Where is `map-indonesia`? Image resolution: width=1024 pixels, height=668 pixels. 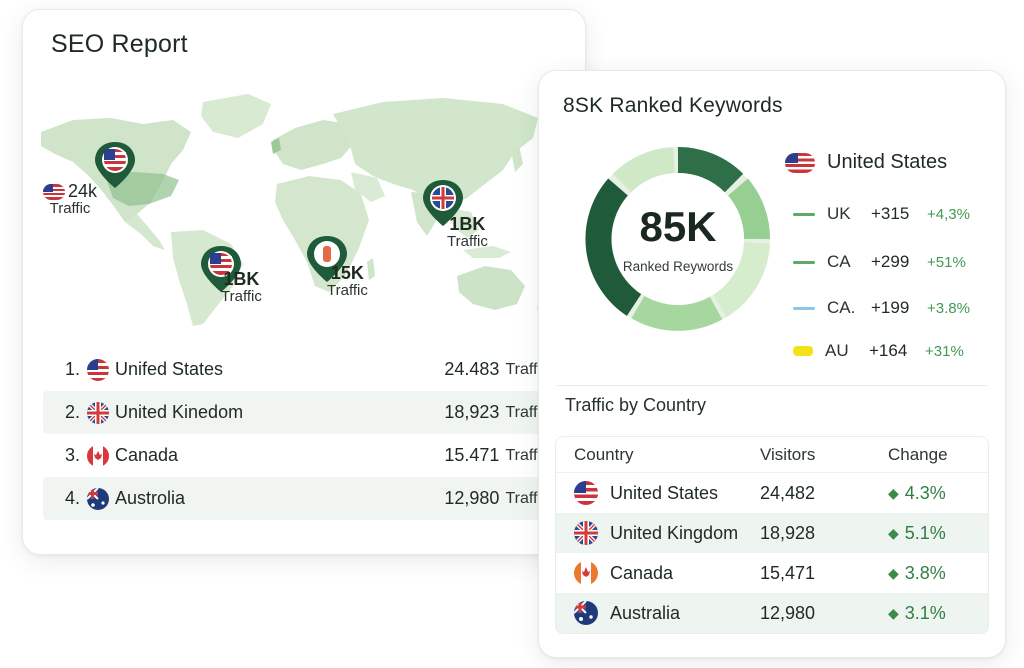
map-indonesia is located at coordinates (487, 252).